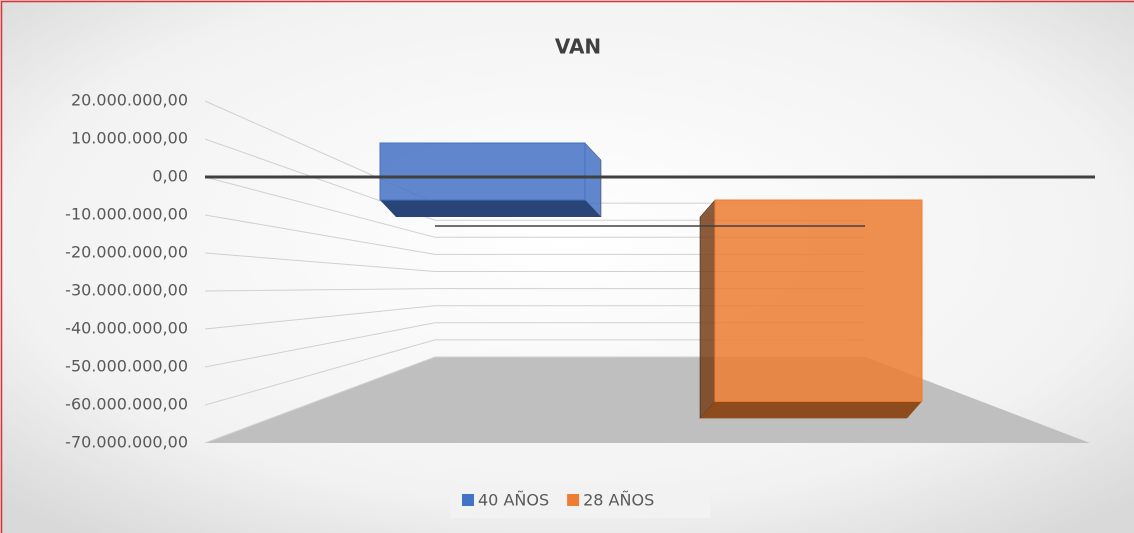 Image resolution: width=1134 pixels, height=533 pixels. I want to click on legend, so click(580, 501).